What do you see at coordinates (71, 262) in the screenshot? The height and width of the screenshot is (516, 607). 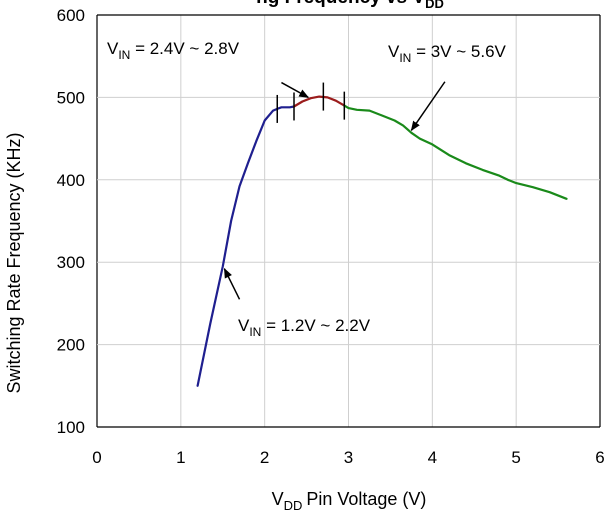 I see `y-tick-label: 300` at bounding box center [71, 262].